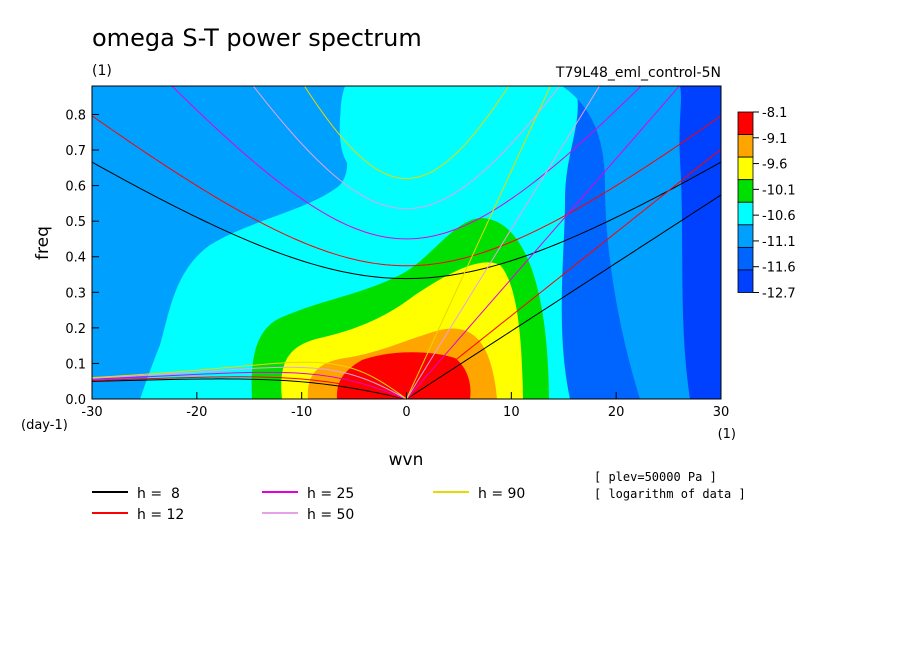  What do you see at coordinates (75, 258) in the screenshot?
I see `y-tick-label: 0.4` at bounding box center [75, 258].